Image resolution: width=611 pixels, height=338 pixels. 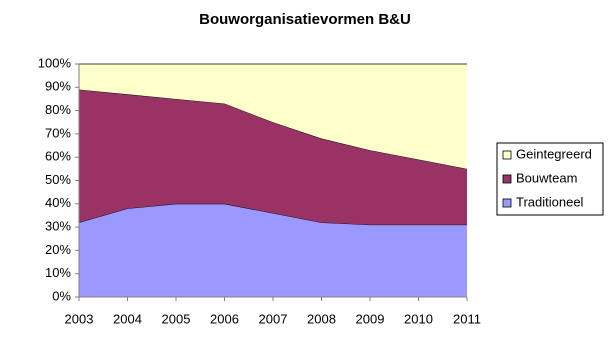 I want to click on legend-label: Geintegreerd, so click(x=554, y=153).